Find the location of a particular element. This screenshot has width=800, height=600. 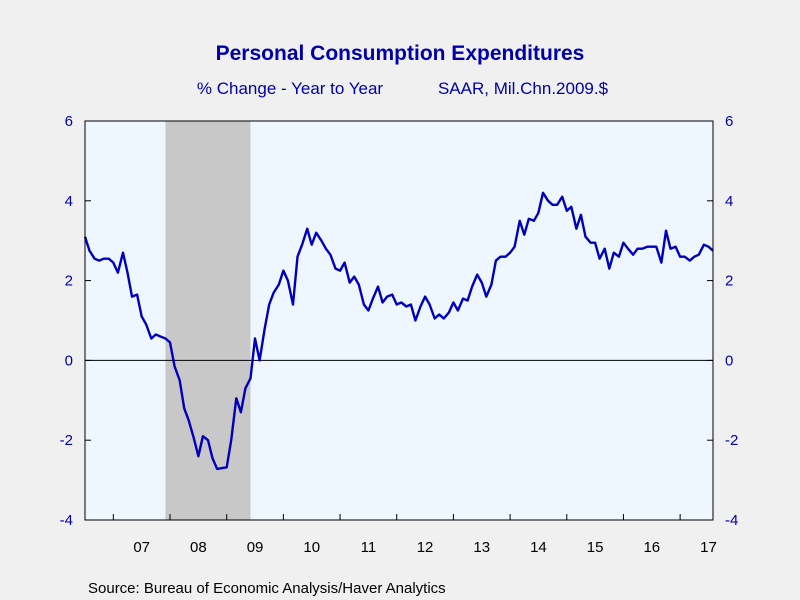

y-tick-label-left: -4 is located at coordinates (66, 520).